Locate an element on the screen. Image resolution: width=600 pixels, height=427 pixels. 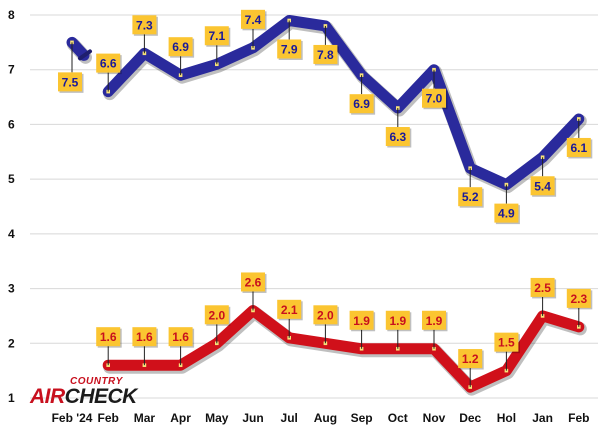
y-tick-label-2: 2 is located at coordinates (11, 343).